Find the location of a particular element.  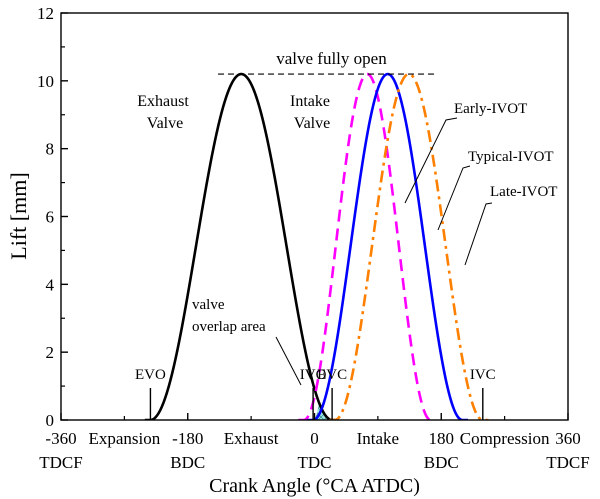

overlap-area-label: valve overlap area is located at coordinates (229, 316).